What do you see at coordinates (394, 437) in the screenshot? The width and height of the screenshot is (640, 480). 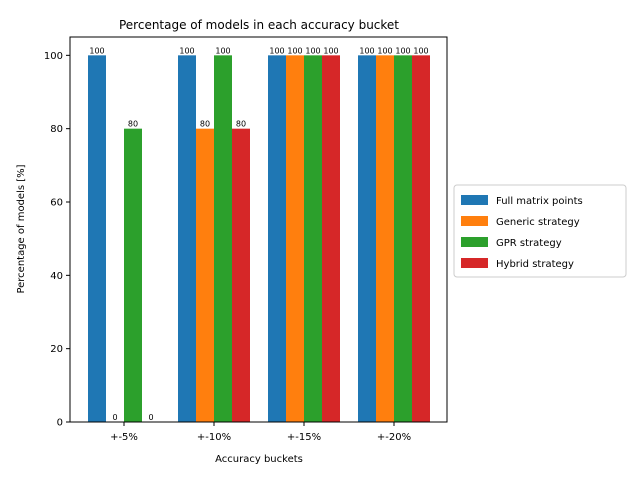 I see `x-tick-label: +-20%` at bounding box center [394, 437].